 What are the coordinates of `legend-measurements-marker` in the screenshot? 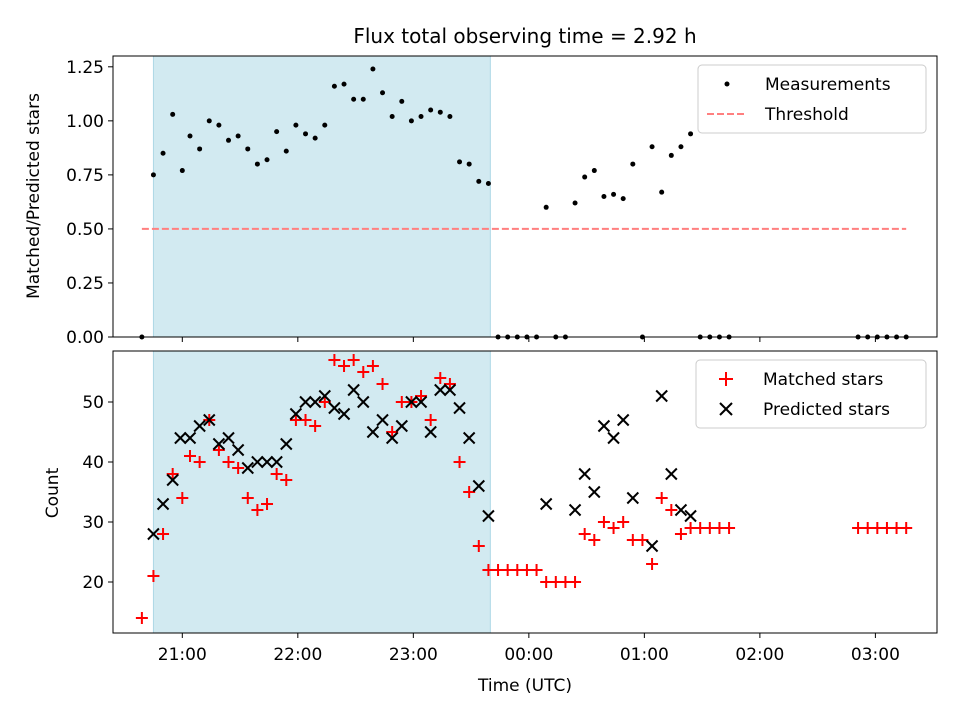 It's located at (727, 84).